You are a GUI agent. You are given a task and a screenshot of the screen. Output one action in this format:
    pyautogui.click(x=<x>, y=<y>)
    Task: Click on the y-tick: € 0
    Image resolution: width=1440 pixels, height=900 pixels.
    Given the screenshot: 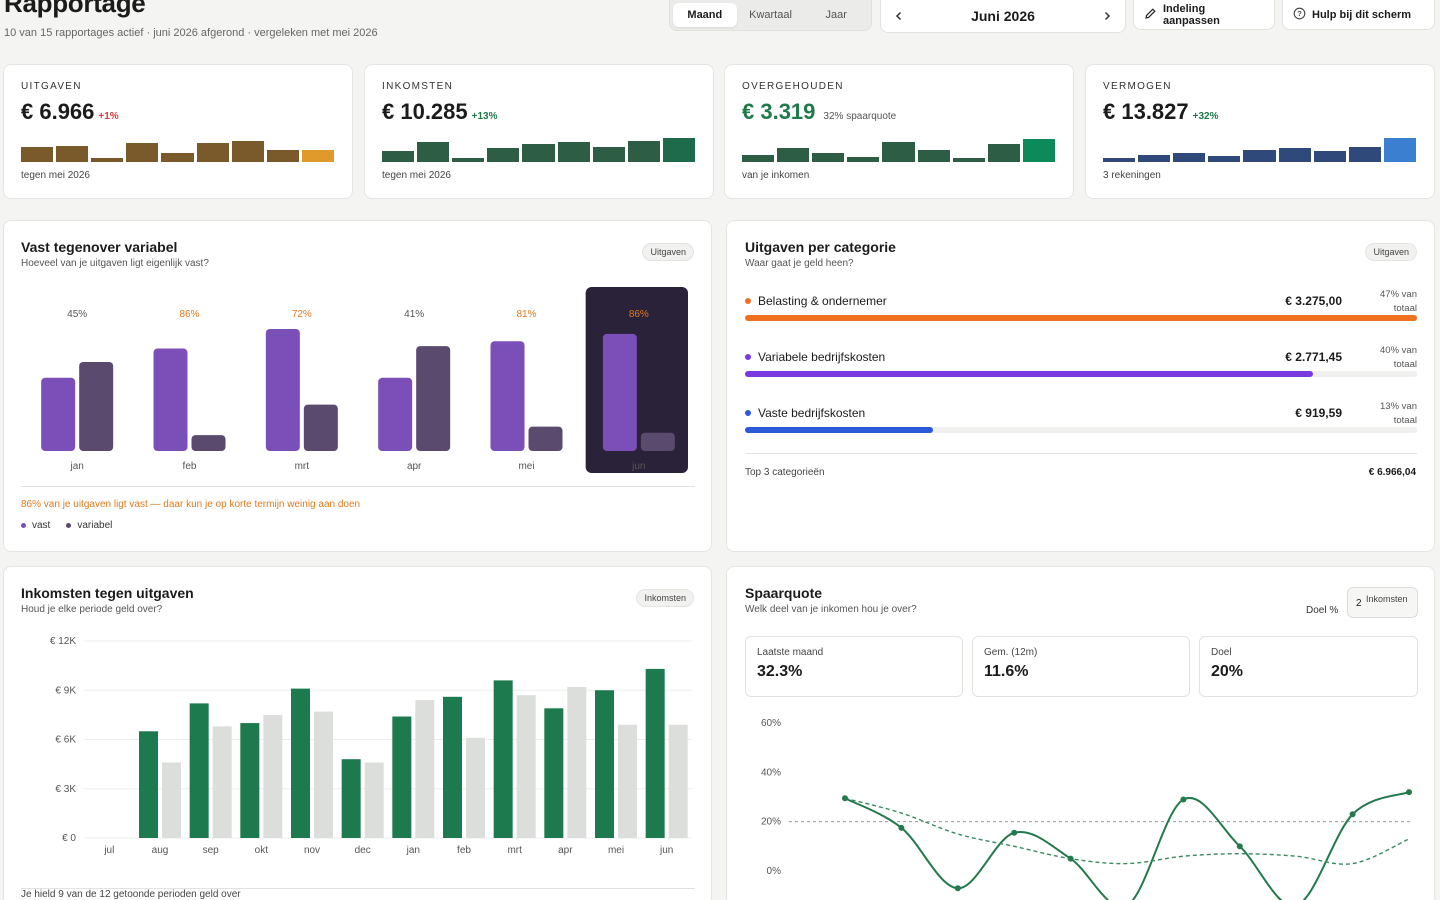 What is the action you would take?
    pyautogui.click(x=69, y=838)
    